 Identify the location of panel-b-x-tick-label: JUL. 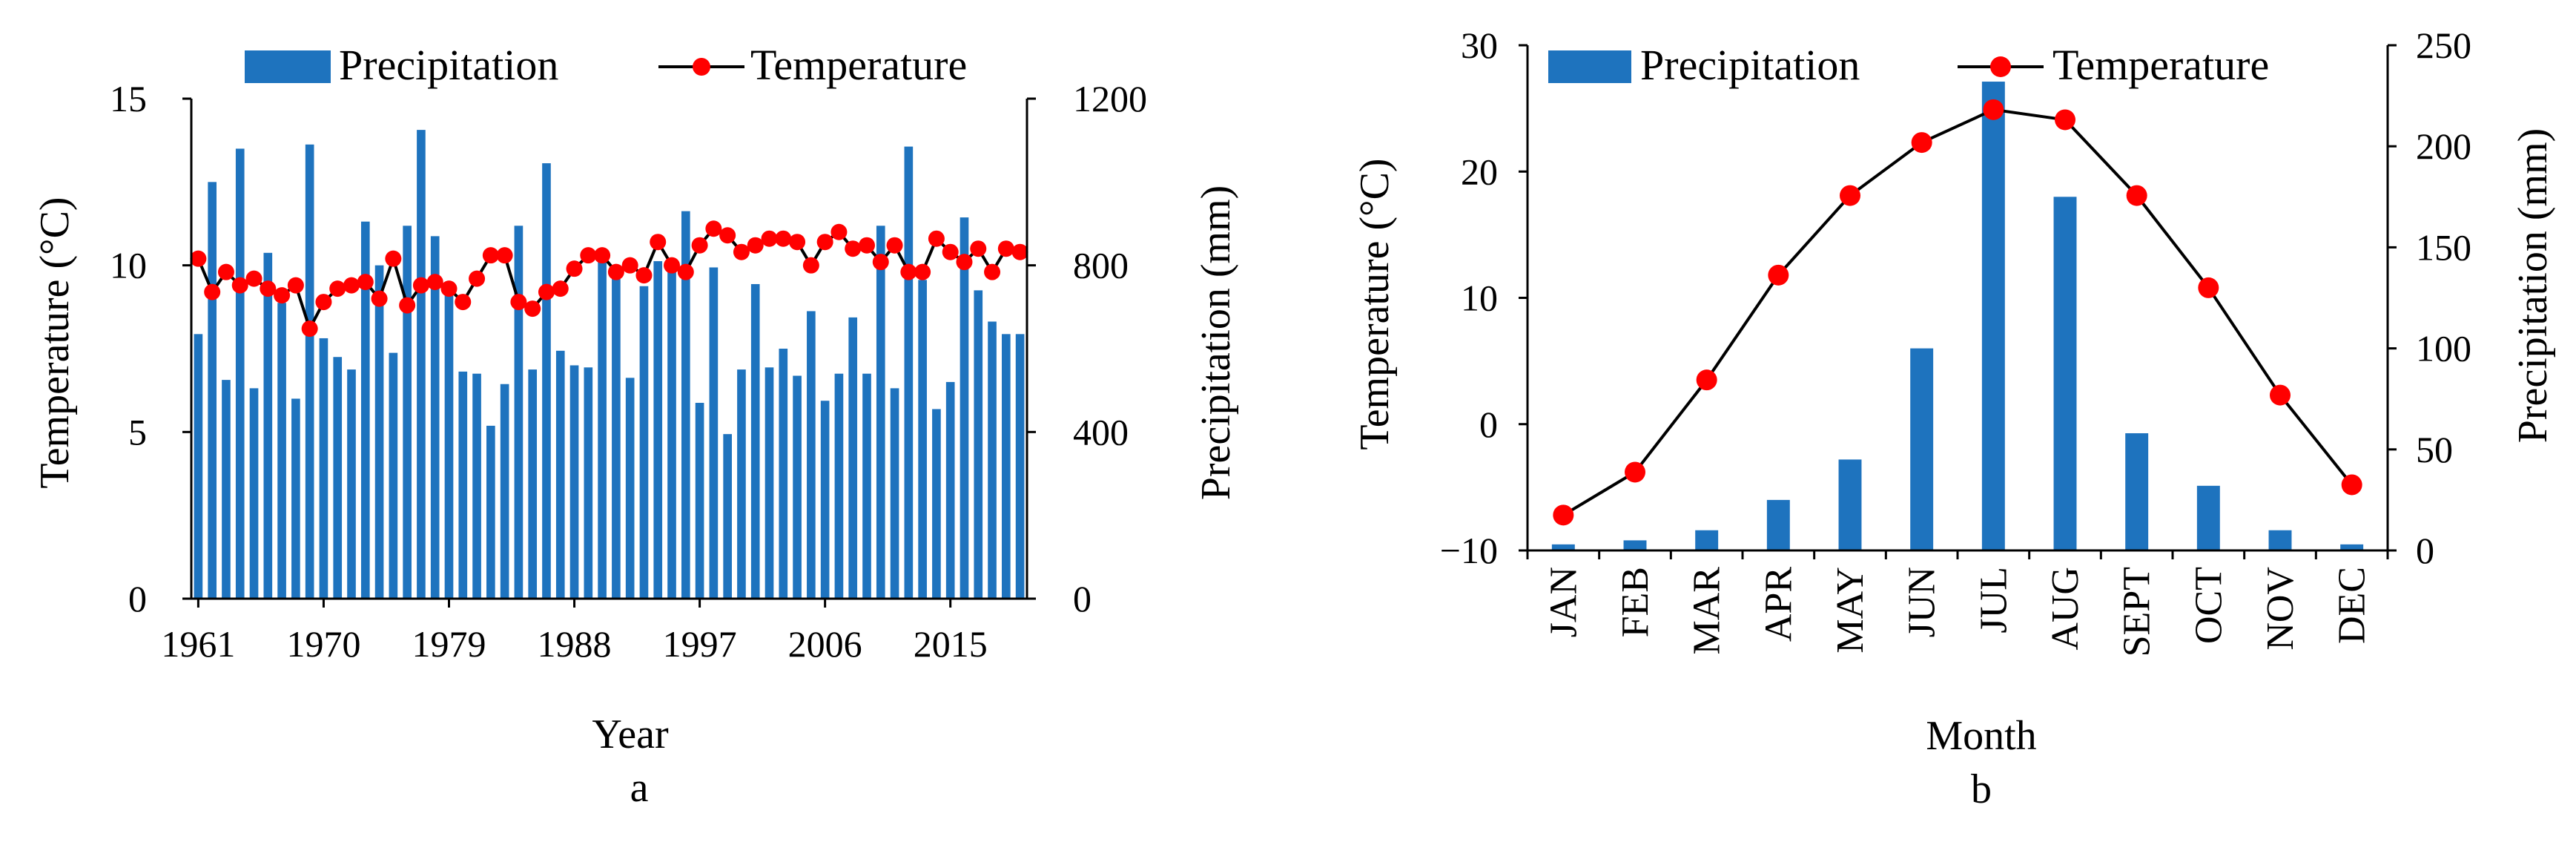
(1993, 600).